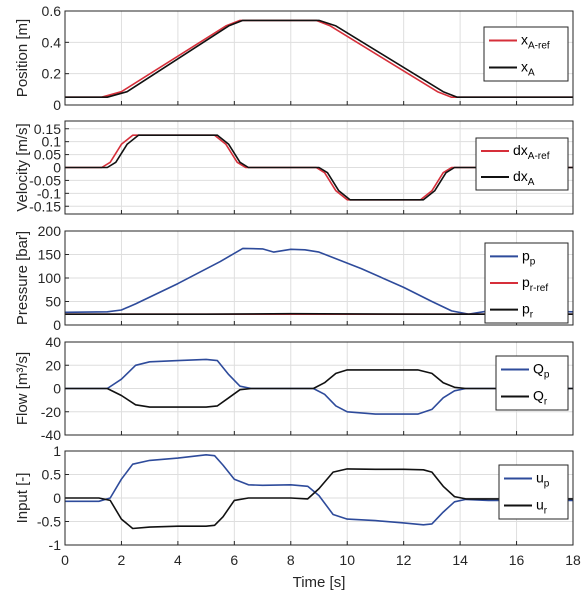 The width and height of the screenshot is (586, 597). Describe the element at coordinates (178, 560) in the screenshot. I see `x-tick-label: 4` at that location.